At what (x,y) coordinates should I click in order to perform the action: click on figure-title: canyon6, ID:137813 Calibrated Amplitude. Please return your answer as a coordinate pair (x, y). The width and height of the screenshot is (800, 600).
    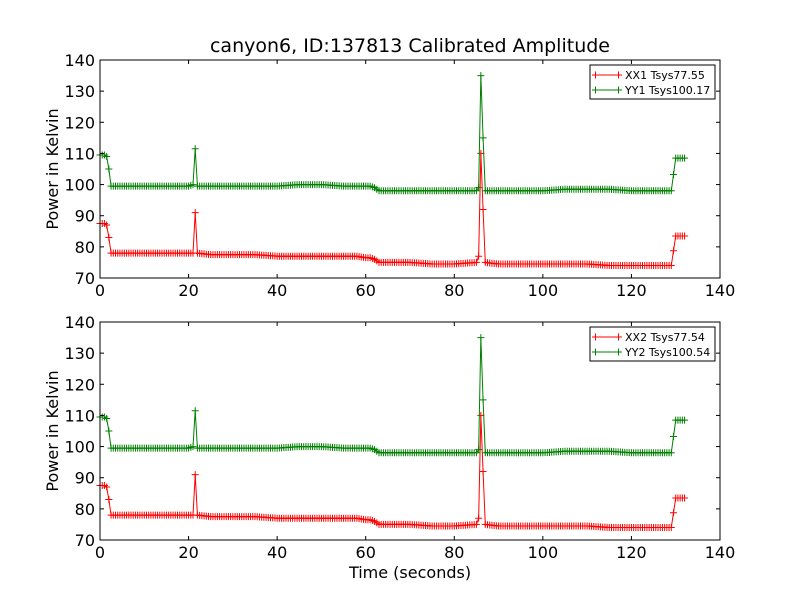
    Looking at the image, I should click on (410, 46).